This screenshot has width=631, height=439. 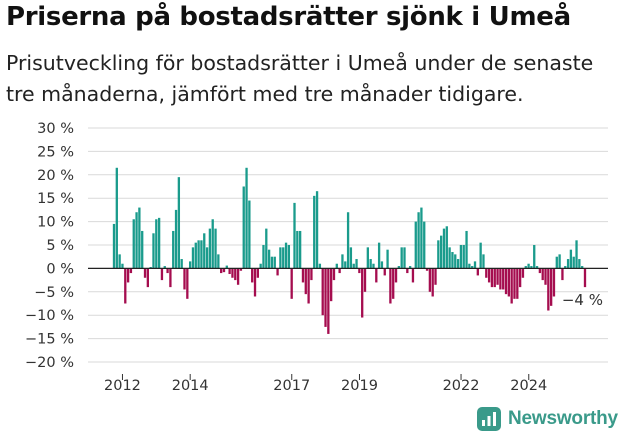 I want to click on x-tick-label: 2019, so click(x=359, y=386).